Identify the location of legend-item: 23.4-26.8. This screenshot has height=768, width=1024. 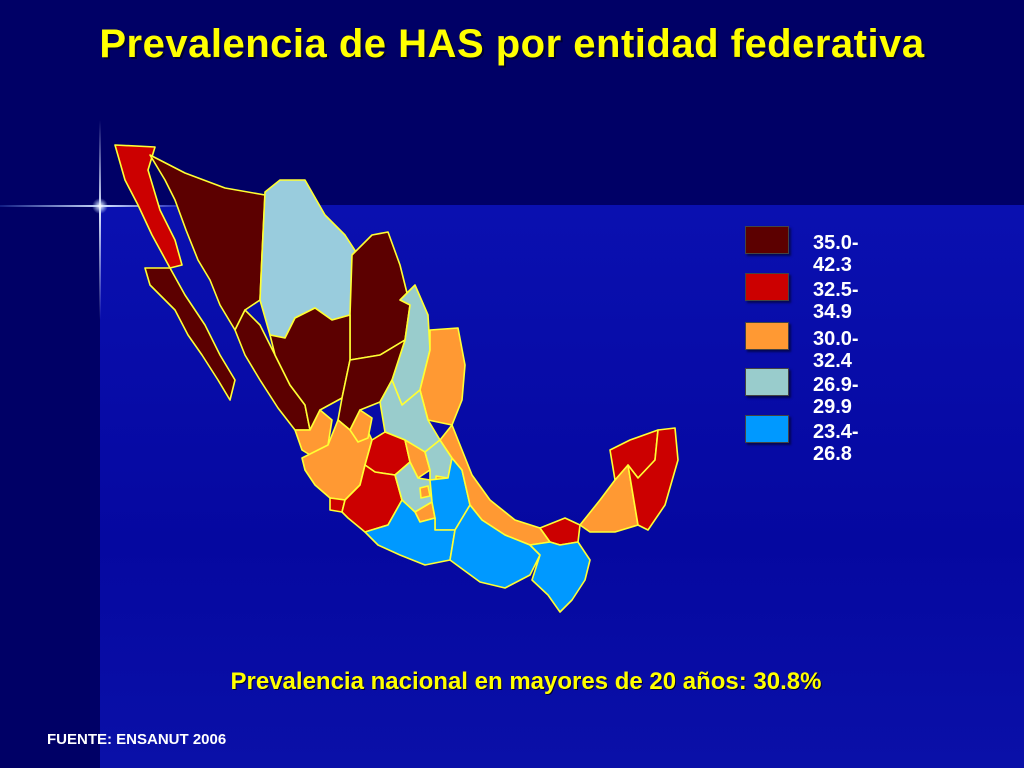
(855, 440).